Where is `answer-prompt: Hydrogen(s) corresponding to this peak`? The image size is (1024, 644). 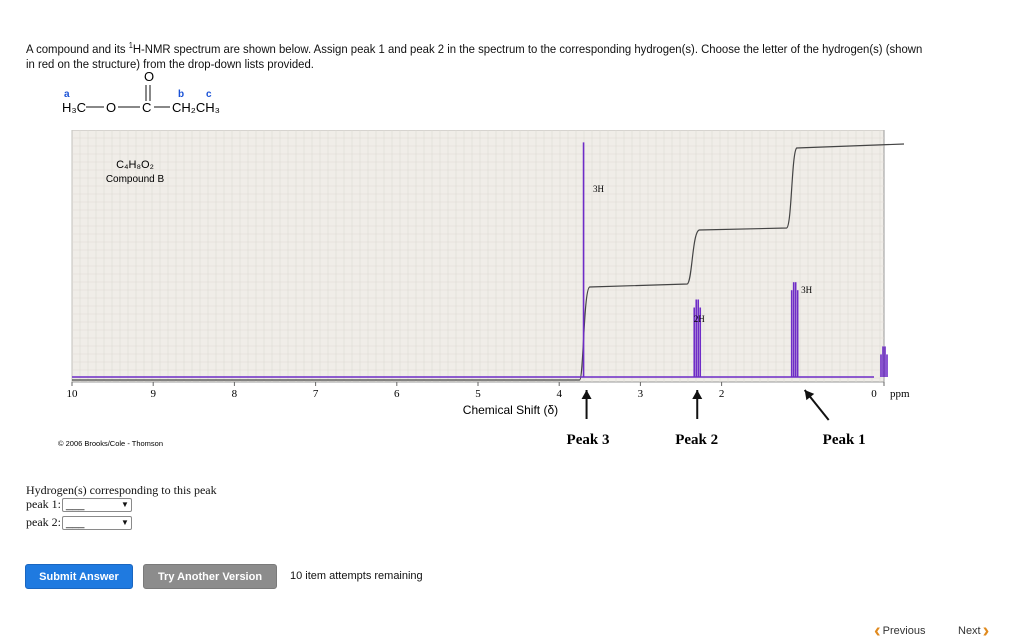
answer-prompt: Hydrogen(s) corresponding to this peak is located at coordinates (121, 490).